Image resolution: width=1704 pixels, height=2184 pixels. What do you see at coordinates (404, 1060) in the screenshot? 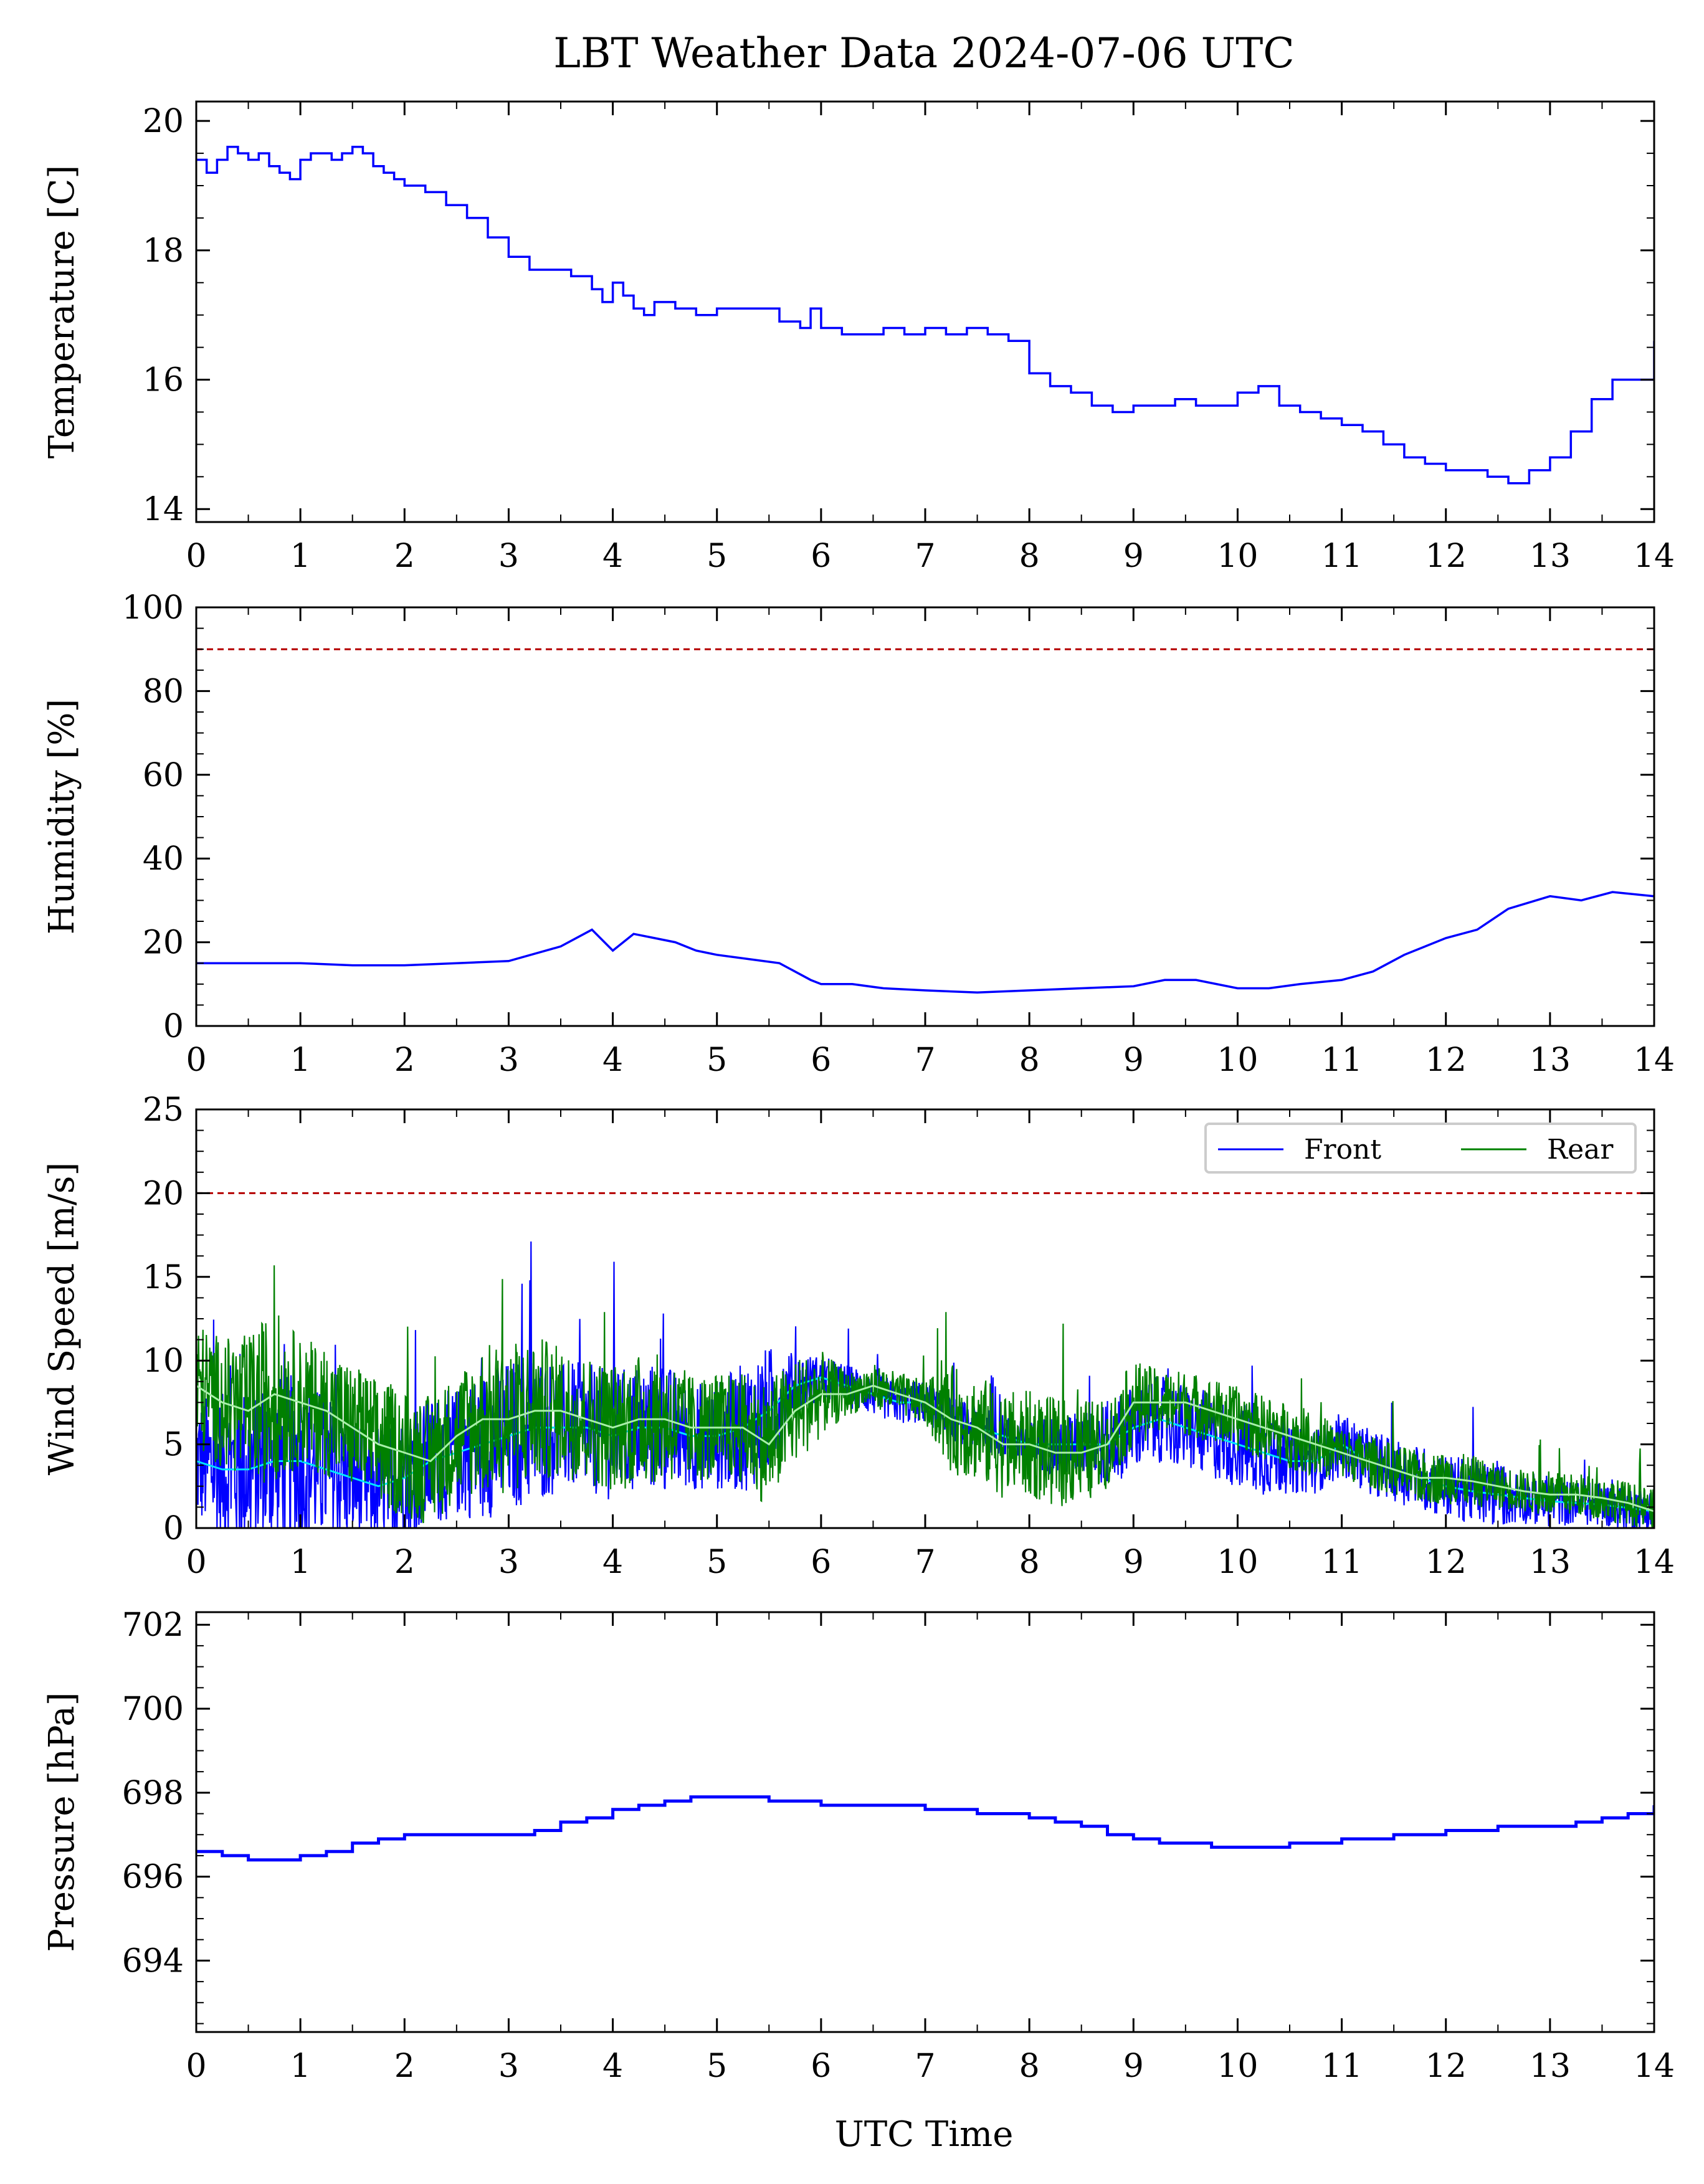
I see `humidity-xtick-label: 2` at bounding box center [404, 1060].